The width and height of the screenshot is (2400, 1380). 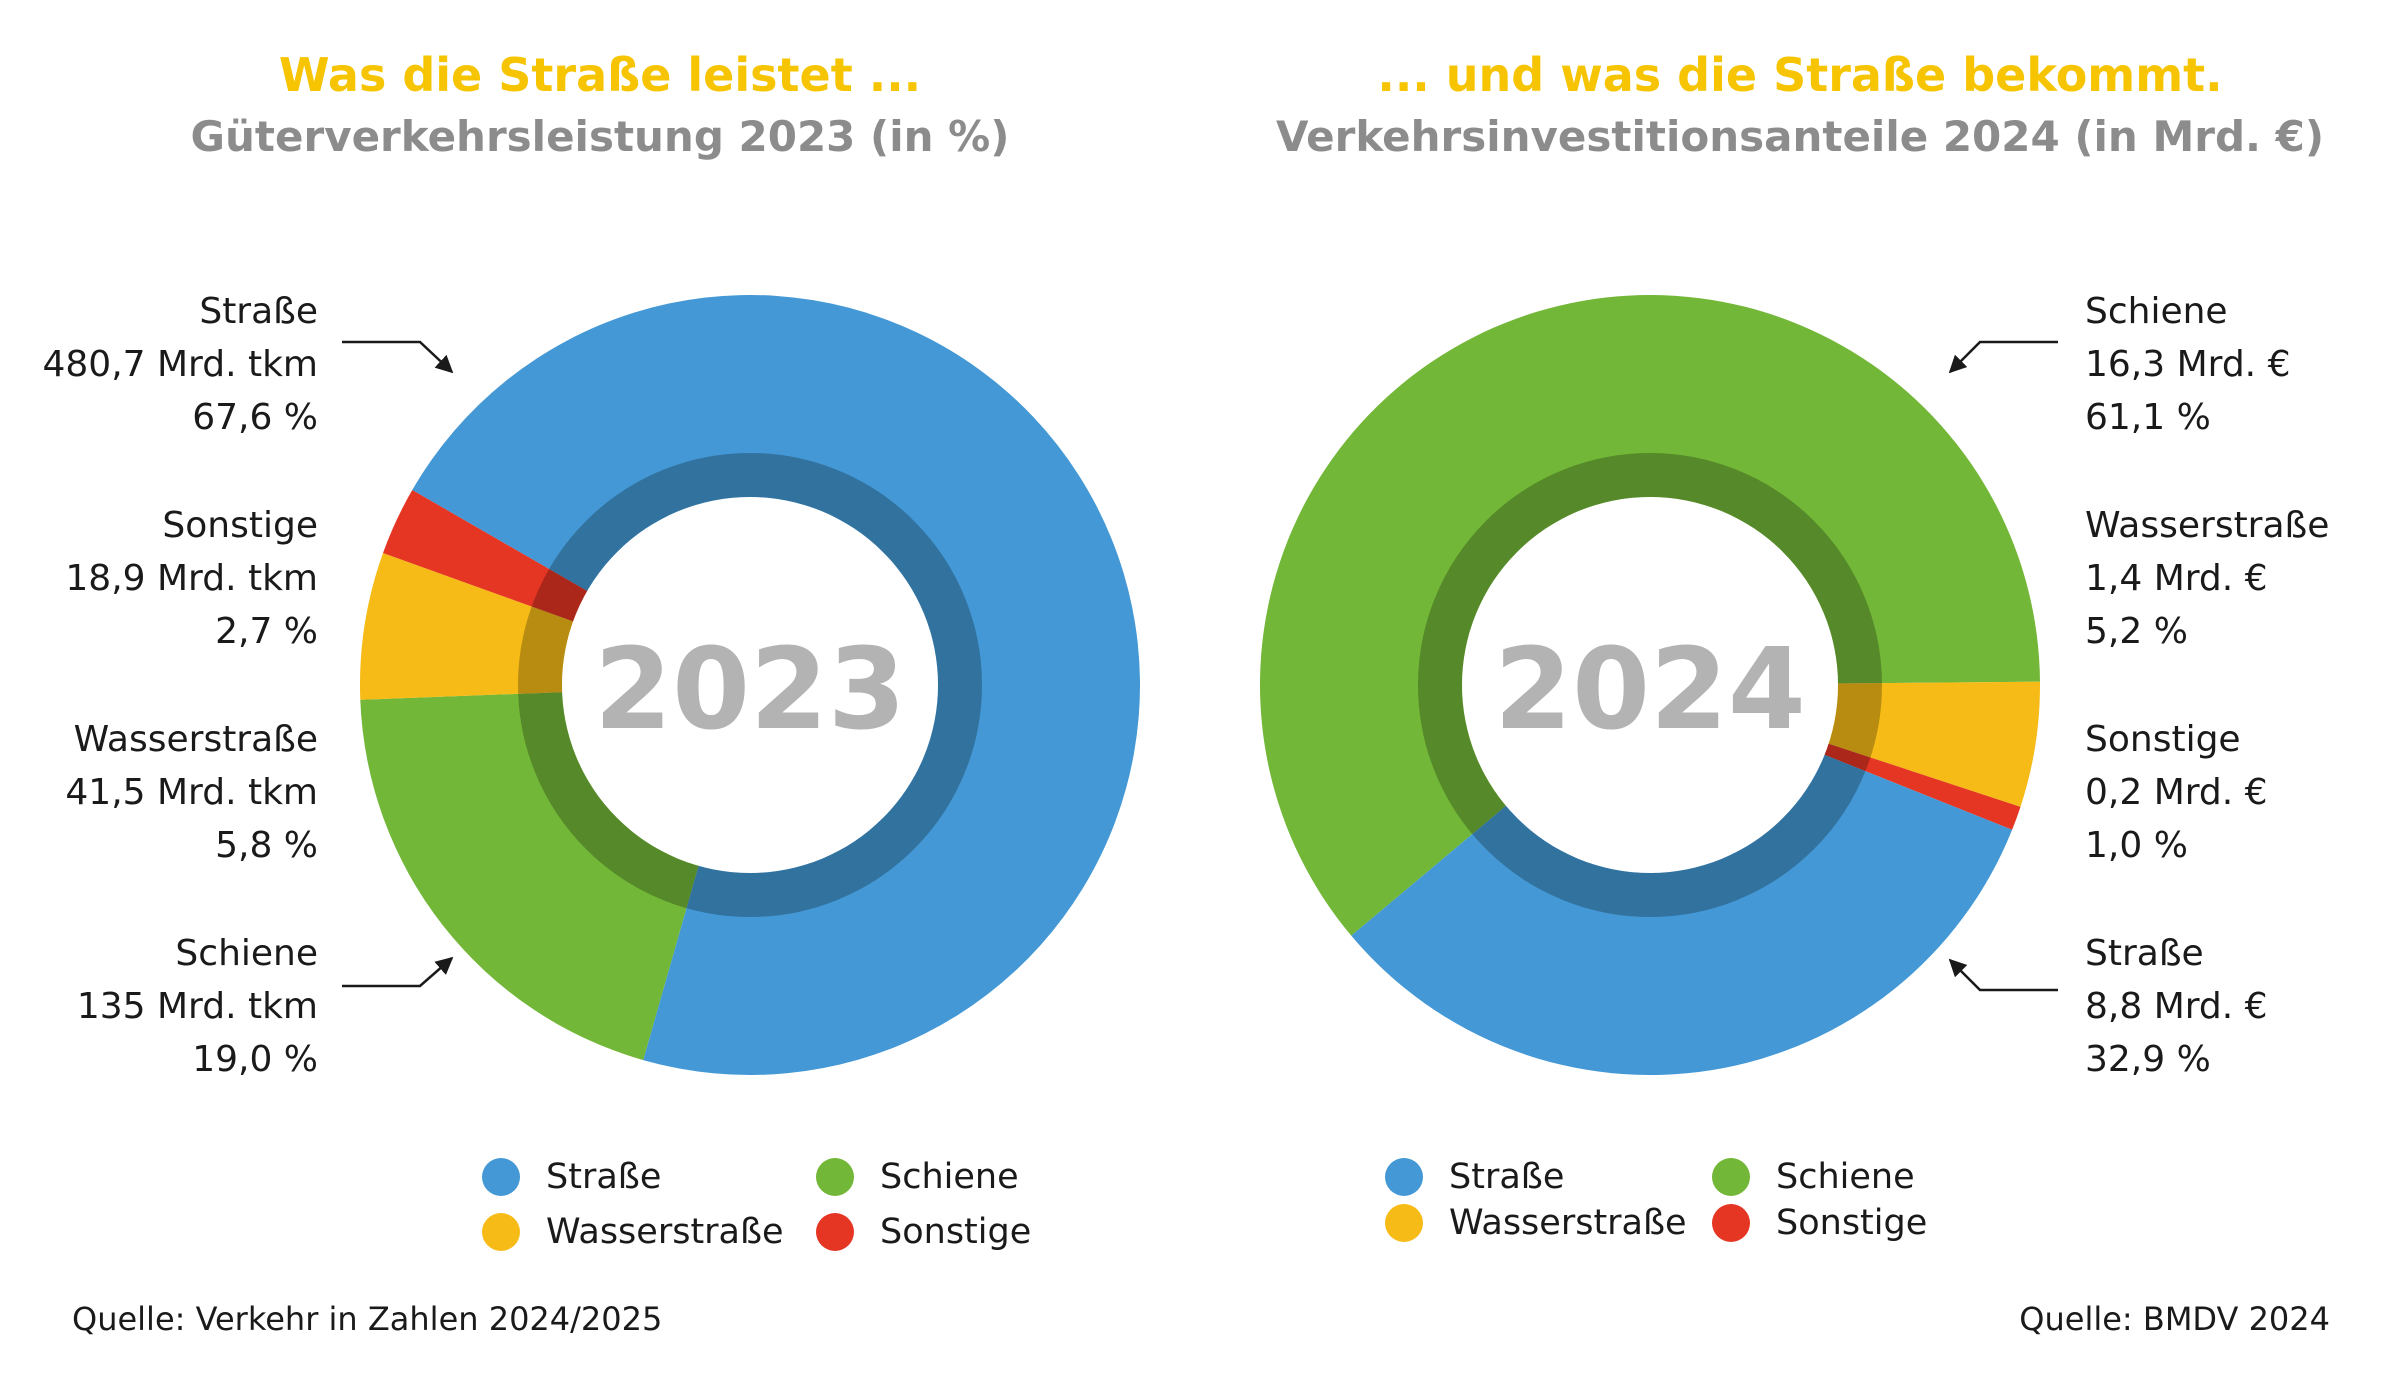 I want to click on right-label-sonstige-name: Sonstige, so click(x=2163, y=739).